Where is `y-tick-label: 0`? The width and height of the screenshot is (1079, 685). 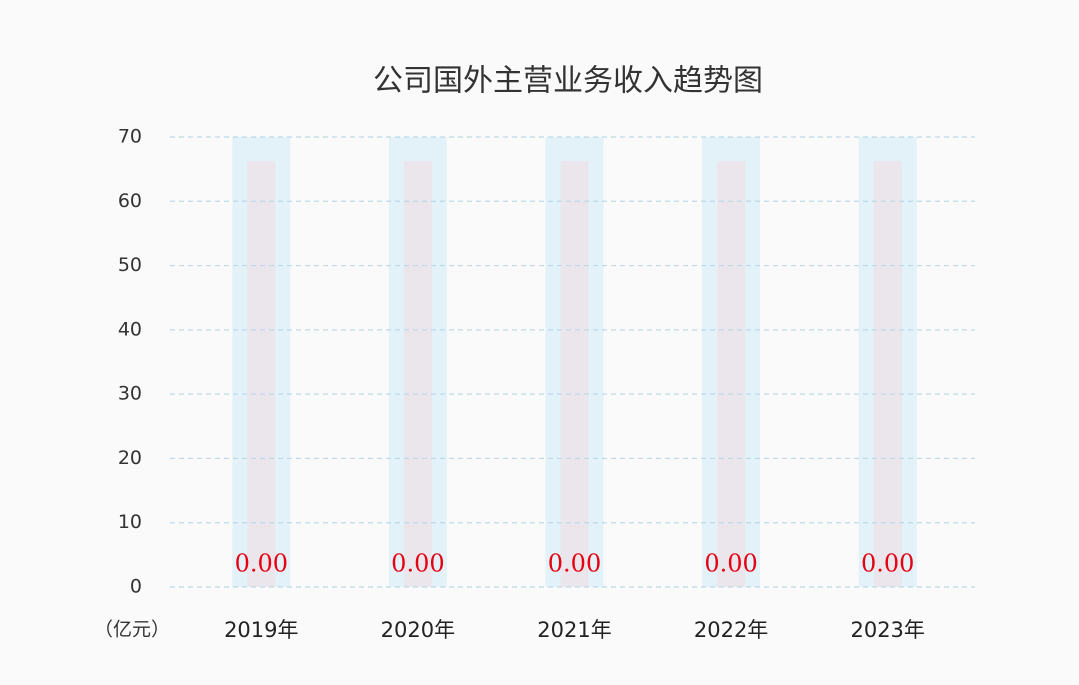 y-tick-label: 0 is located at coordinates (136, 587).